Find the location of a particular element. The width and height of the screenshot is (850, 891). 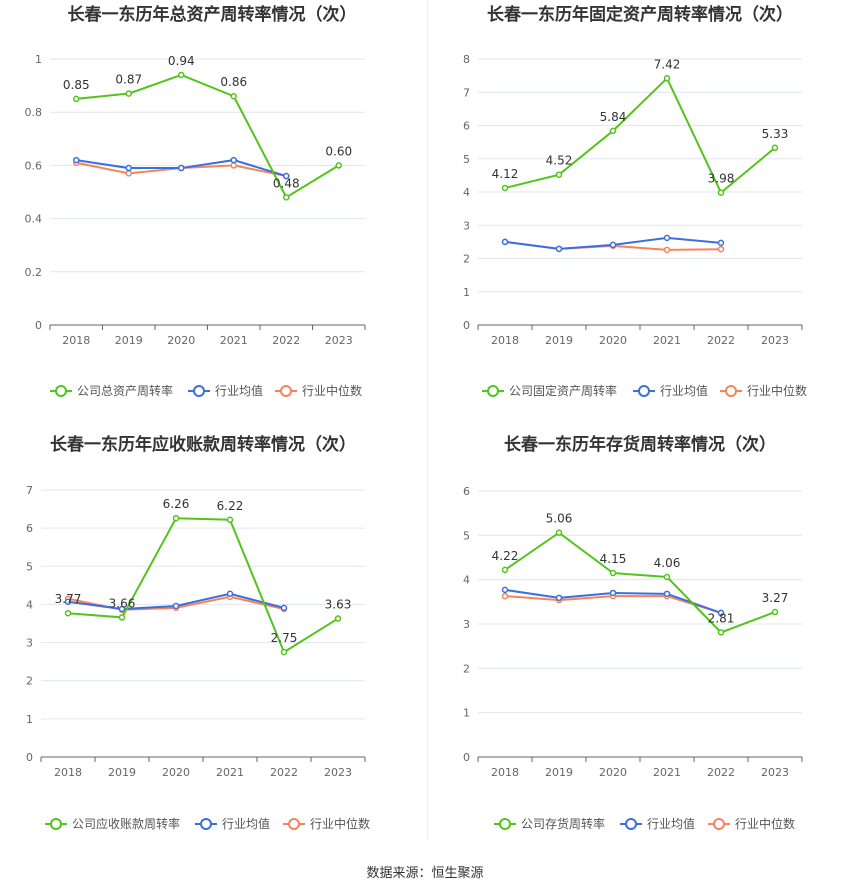

data-label: 0.94 is located at coordinates (181, 61).